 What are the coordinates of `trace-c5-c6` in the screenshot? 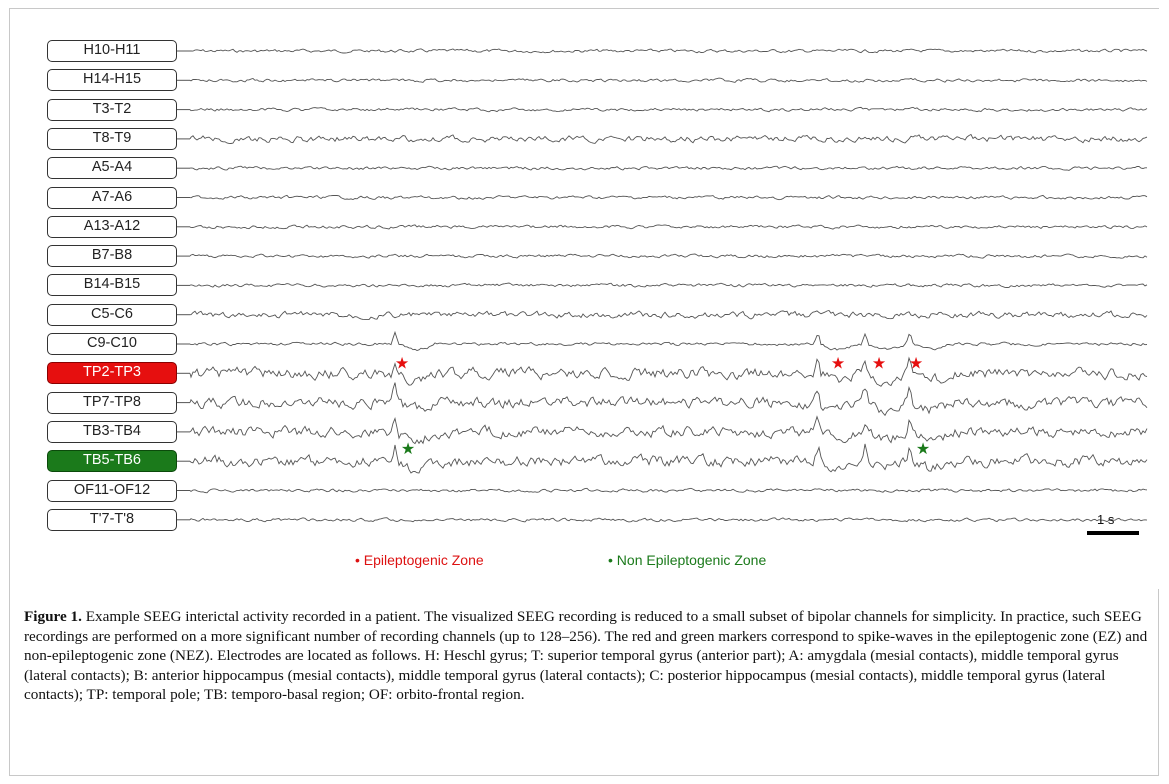 It's located at (669, 315).